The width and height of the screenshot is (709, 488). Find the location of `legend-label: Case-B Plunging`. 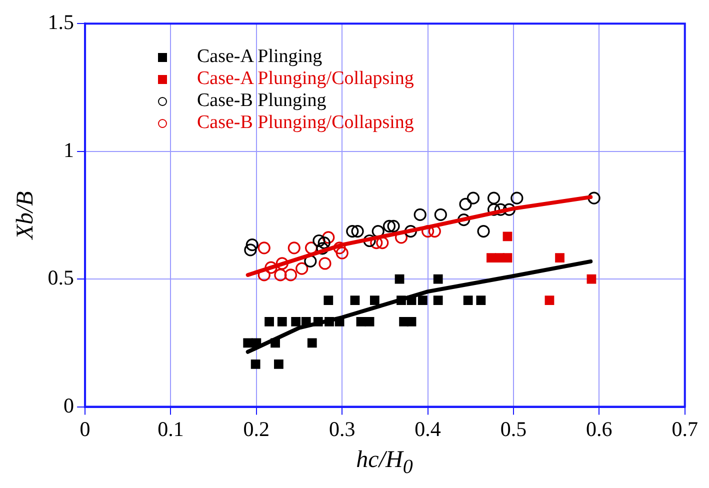

legend-label: Case-B Plunging is located at coordinates (261, 101).